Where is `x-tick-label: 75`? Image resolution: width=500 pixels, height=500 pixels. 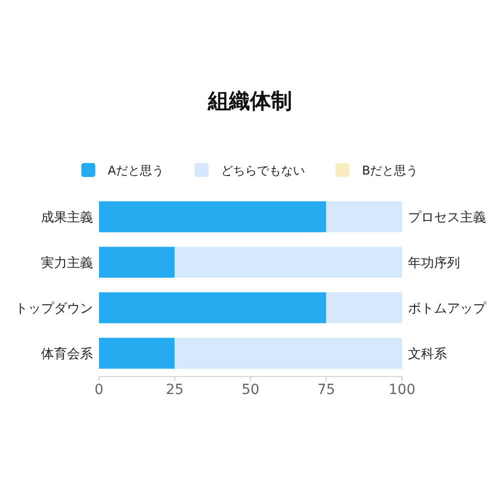
x-tick-label: 75 is located at coordinates (326, 390).